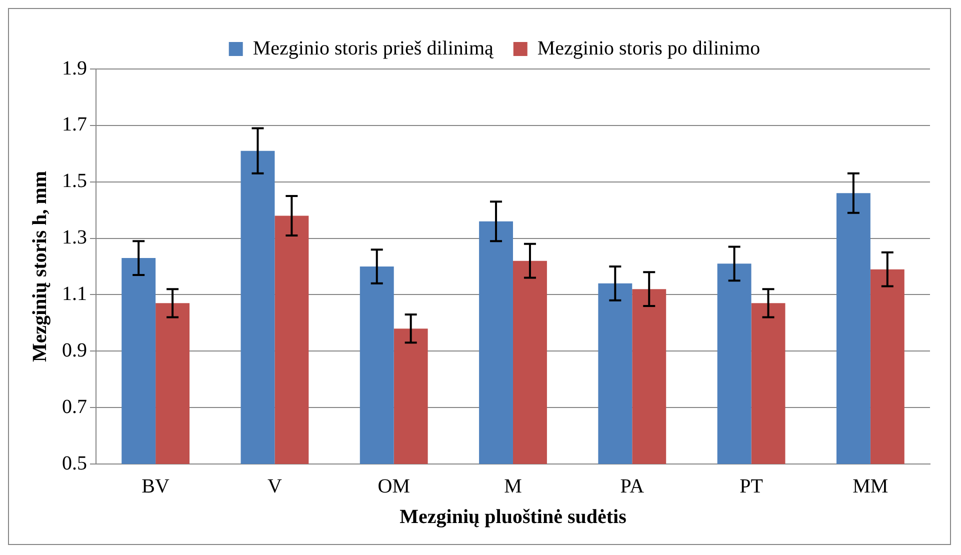 Image resolution: width=961 pixels, height=555 pixels. I want to click on y-tick-label: 0.7, so click(74, 407).